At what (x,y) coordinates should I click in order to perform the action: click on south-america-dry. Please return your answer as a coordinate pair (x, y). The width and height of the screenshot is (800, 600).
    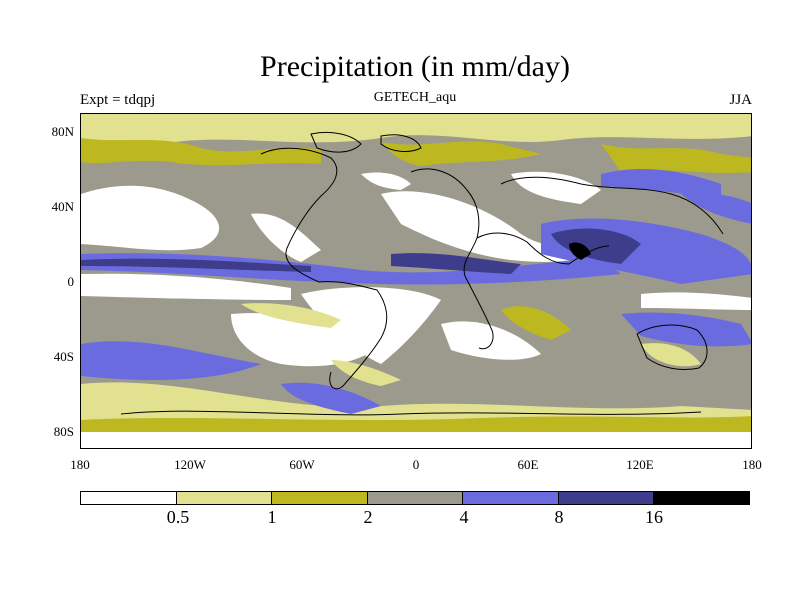
    Looking at the image, I should click on (371, 325).